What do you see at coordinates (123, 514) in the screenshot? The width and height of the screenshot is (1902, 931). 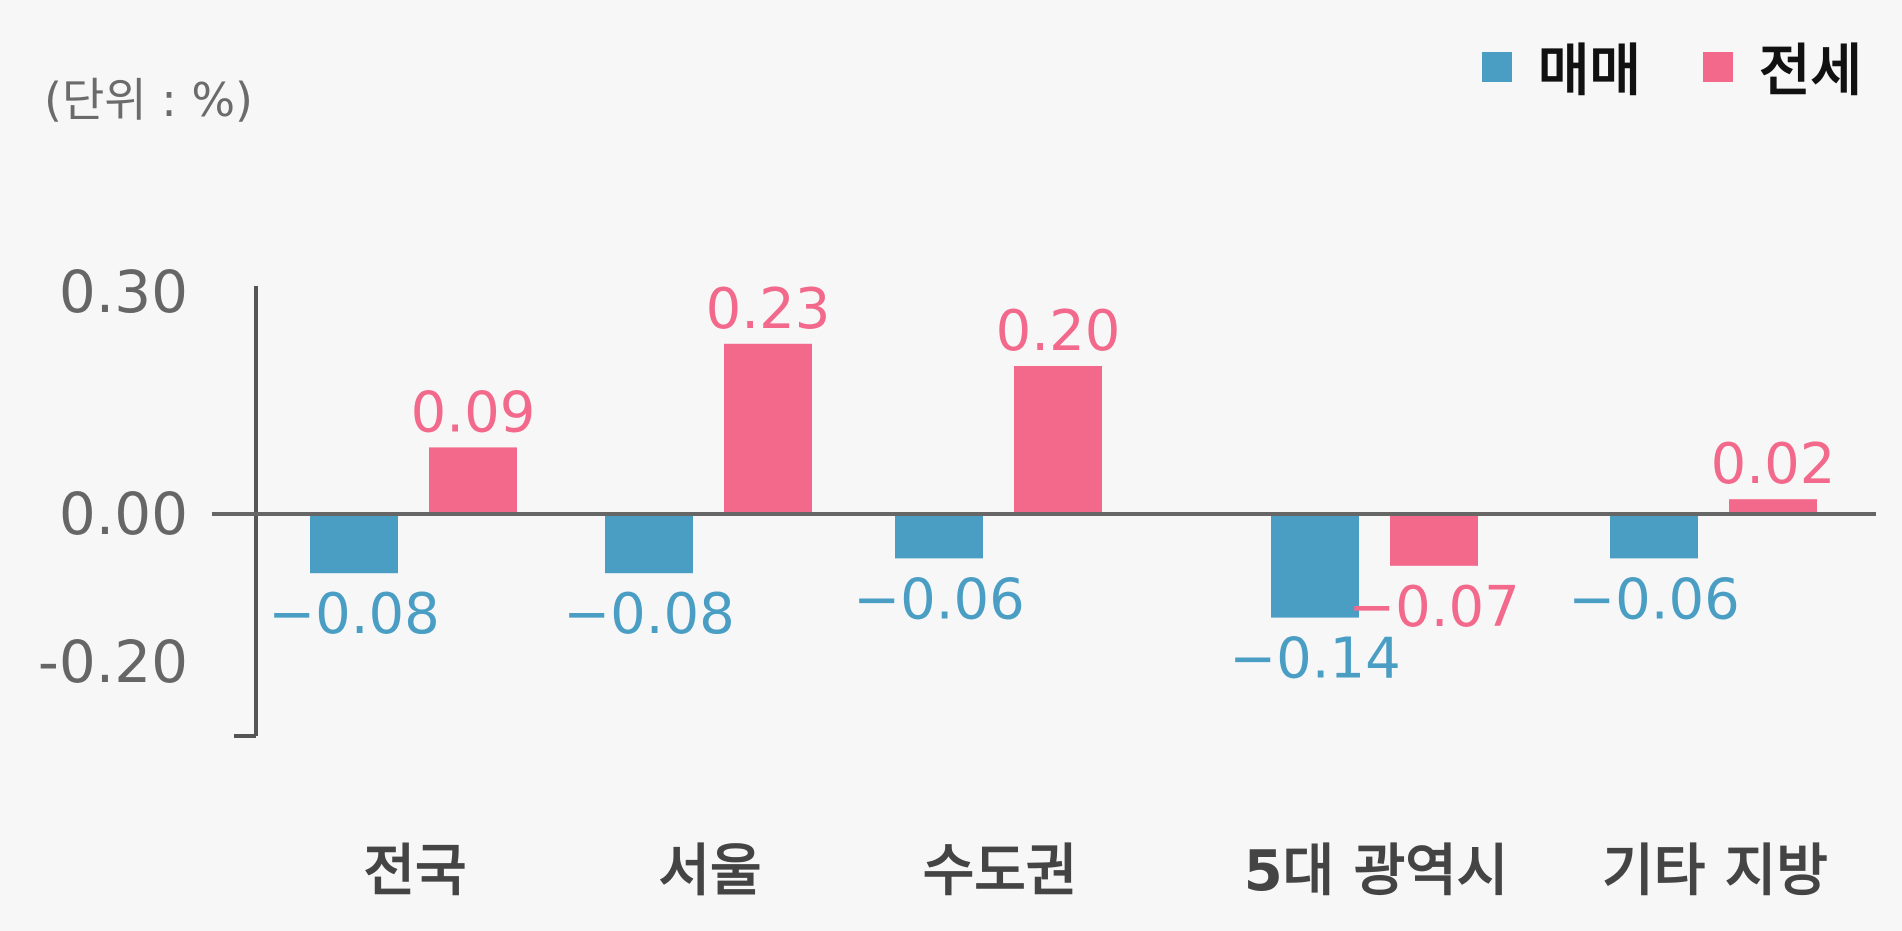 I see `y-tick-label: 0.00` at bounding box center [123, 514].